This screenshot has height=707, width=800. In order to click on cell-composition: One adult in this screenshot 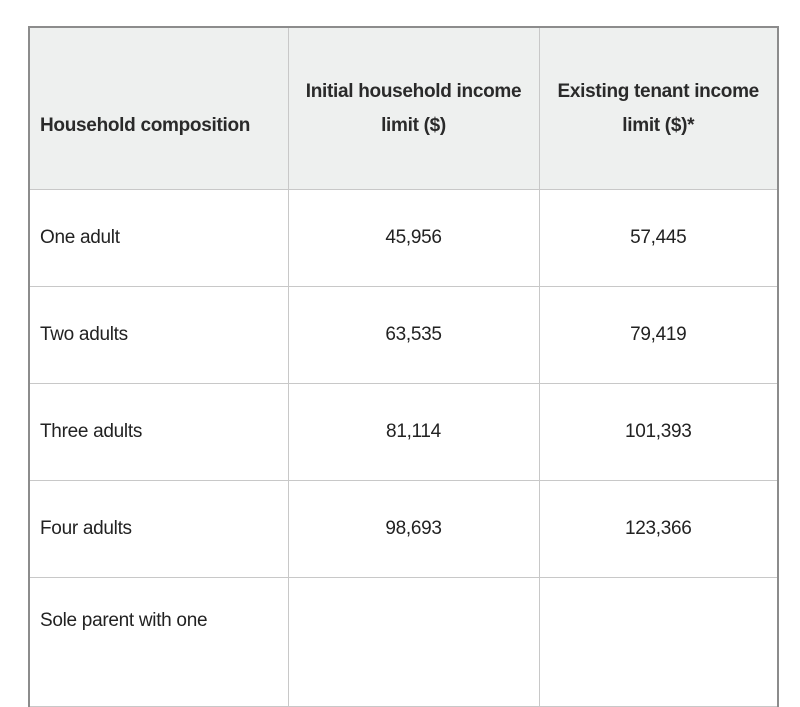, I will do `click(158, 238)`.